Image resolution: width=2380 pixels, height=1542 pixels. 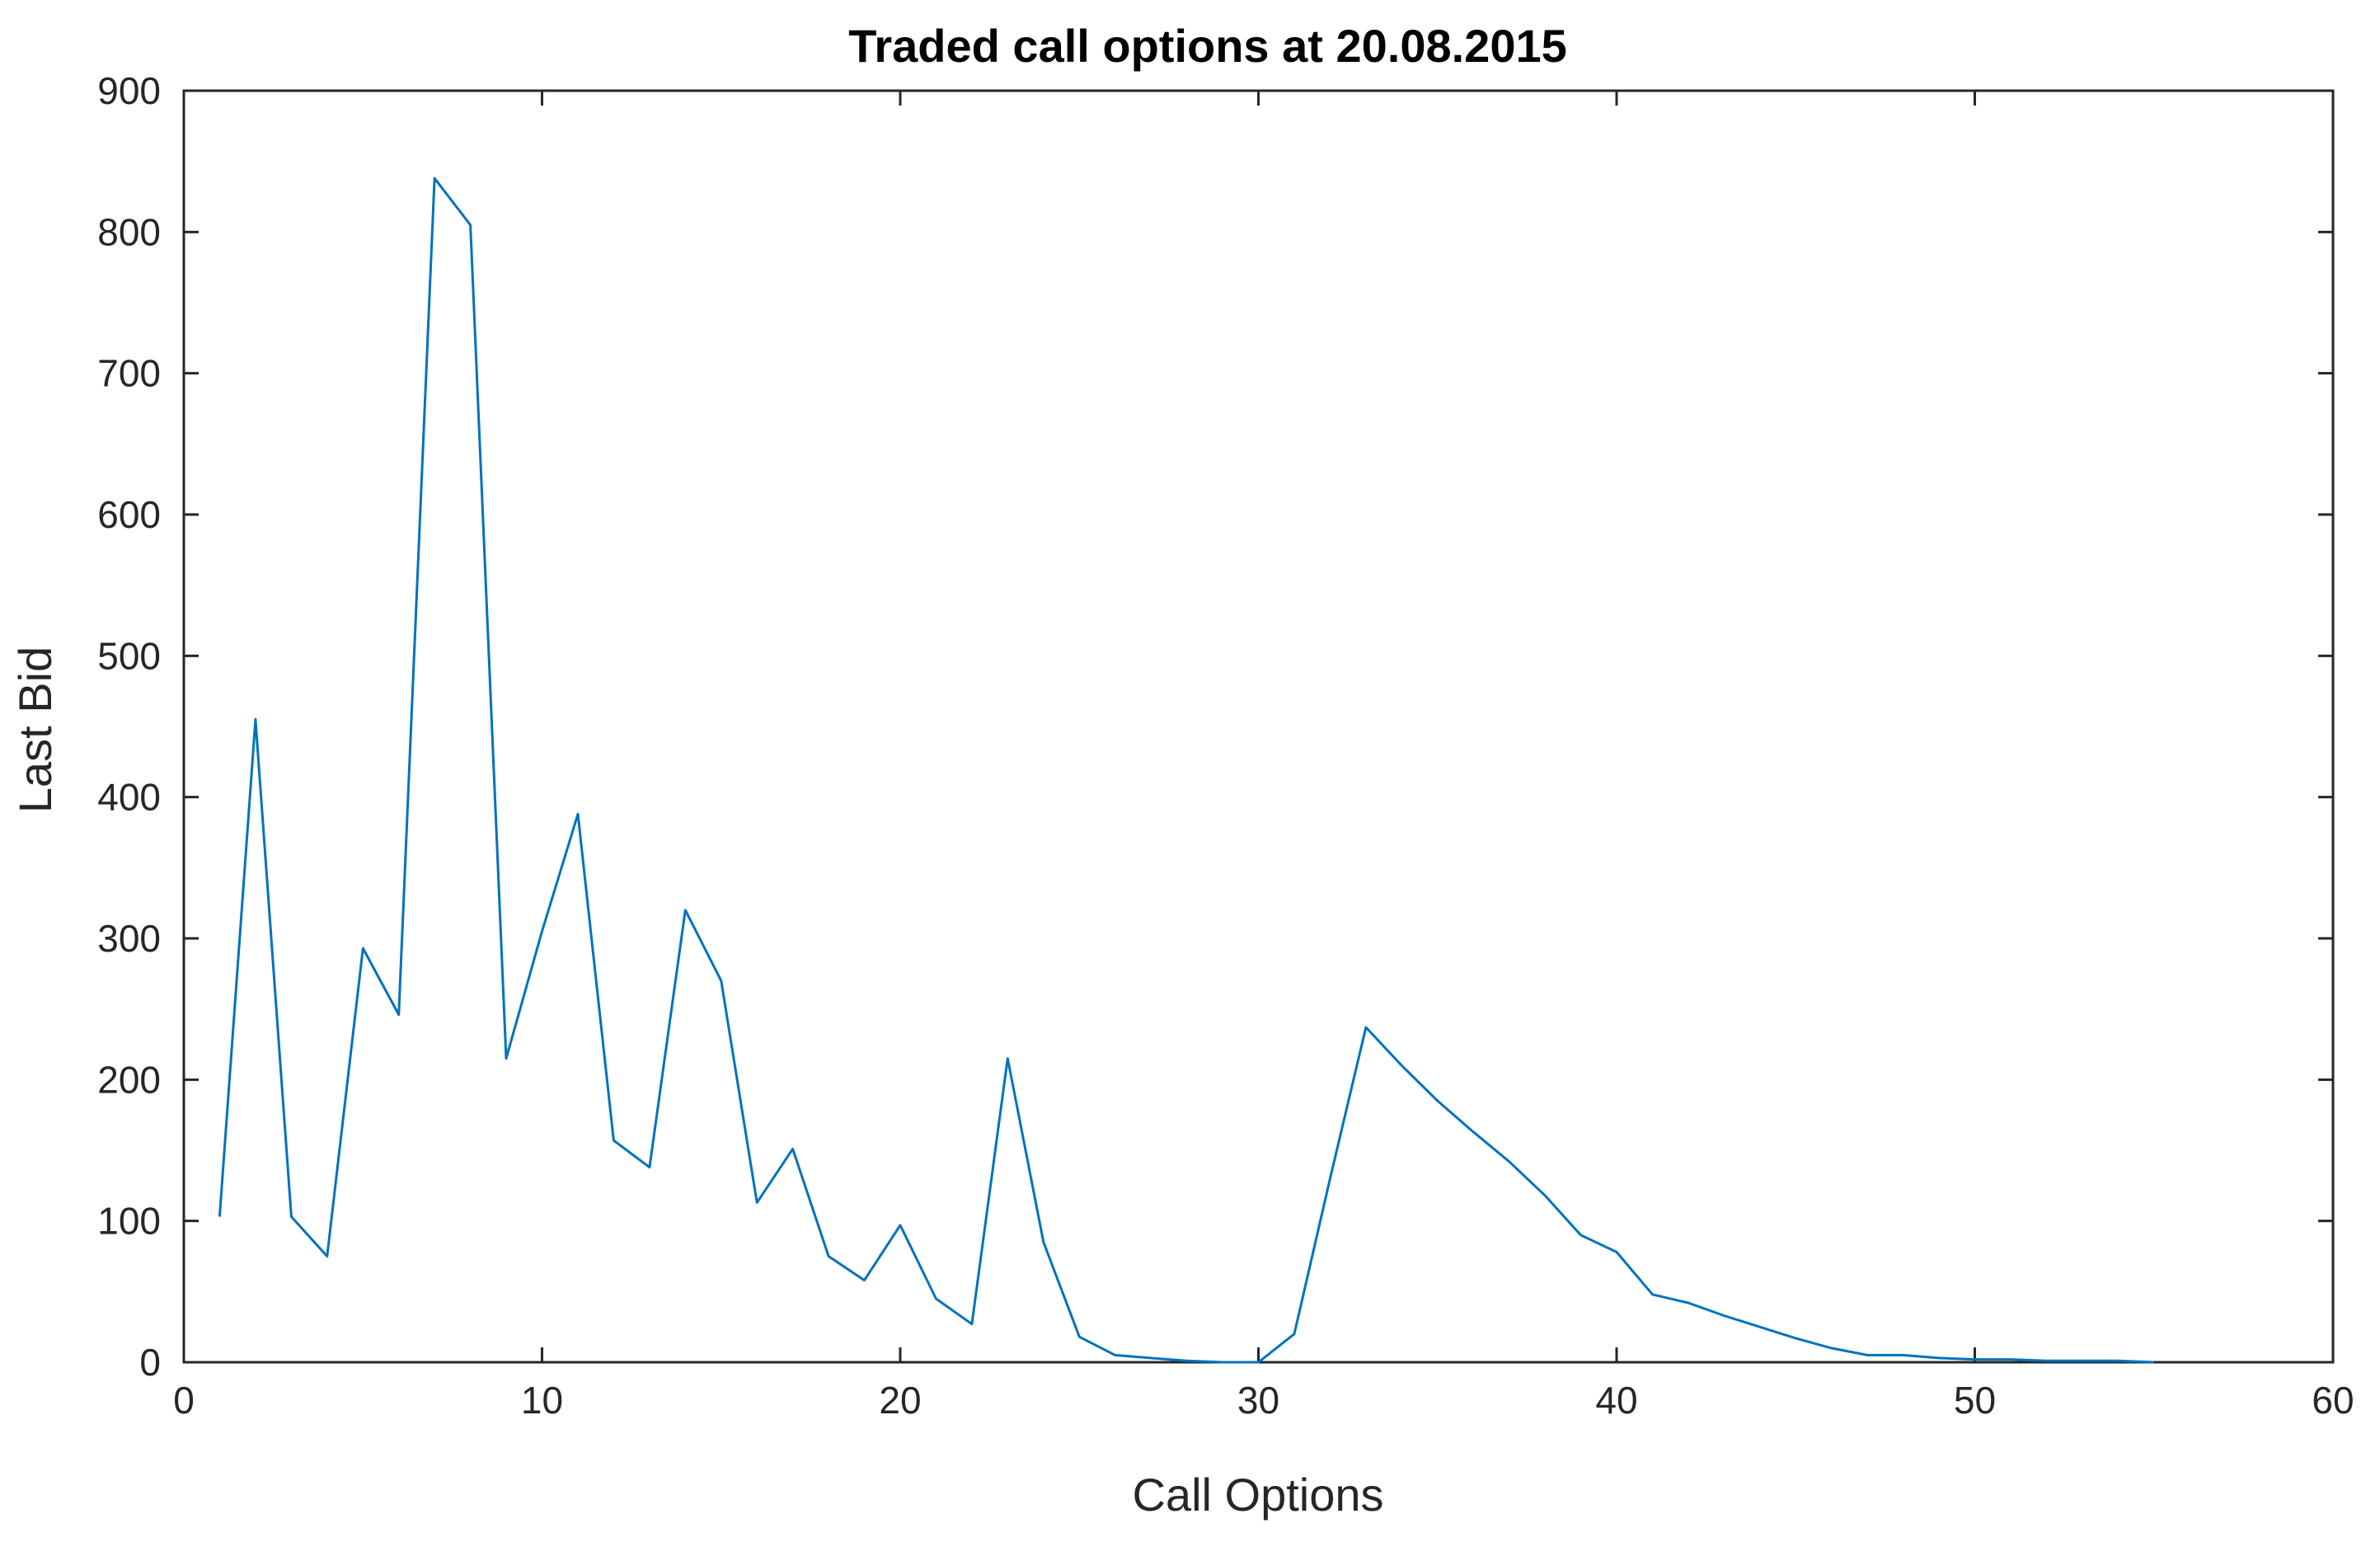 What do you see at coordinates (129, 726) in the screenshot?
I see `y-tick-labels: 0 100 200 300 400 500 600 700 800 900` at bounding box center [129, 726].